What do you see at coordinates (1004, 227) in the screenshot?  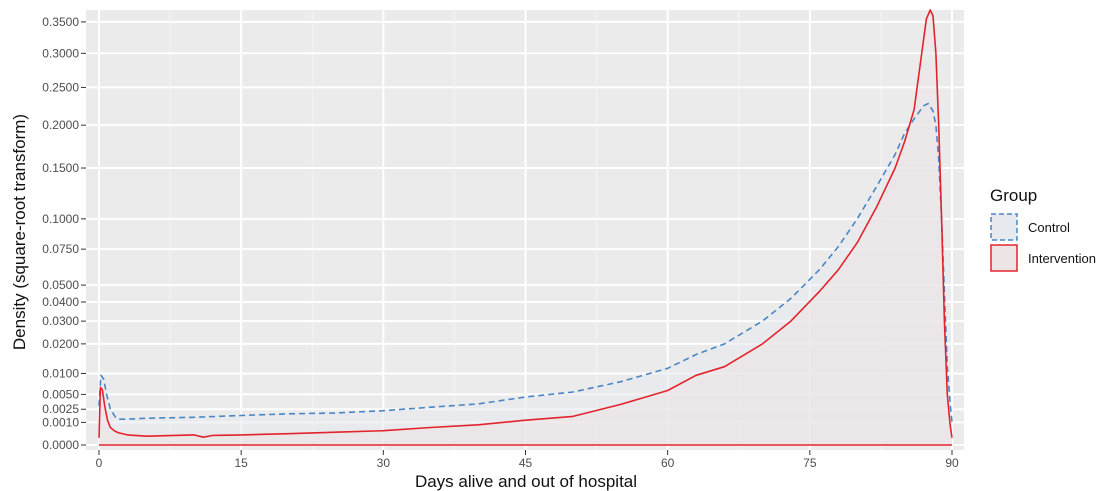 I see `legend-key-control` at bounding box center [1004, 227].